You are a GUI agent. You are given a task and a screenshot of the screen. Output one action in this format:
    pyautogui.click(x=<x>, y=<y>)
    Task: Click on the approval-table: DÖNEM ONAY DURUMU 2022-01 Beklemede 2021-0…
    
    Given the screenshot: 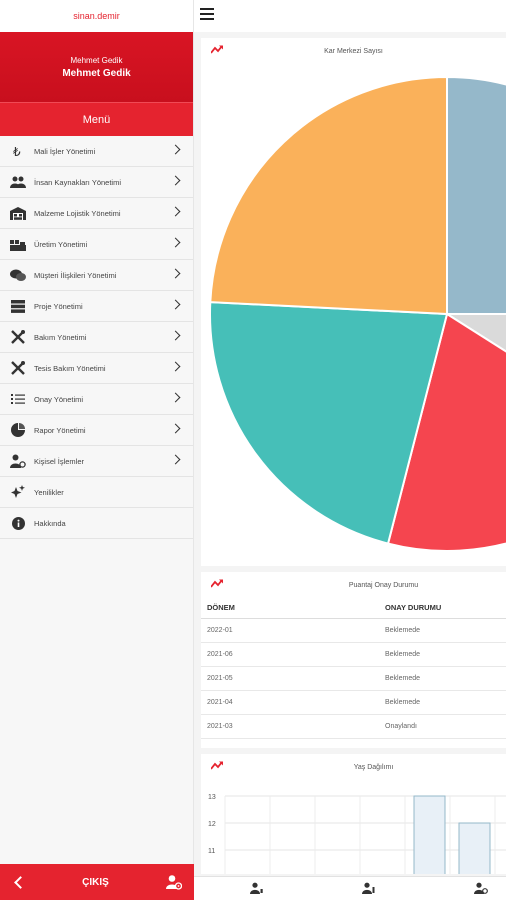 What is the action you would take?
    pyautogui.click(x=353, y=668)
    